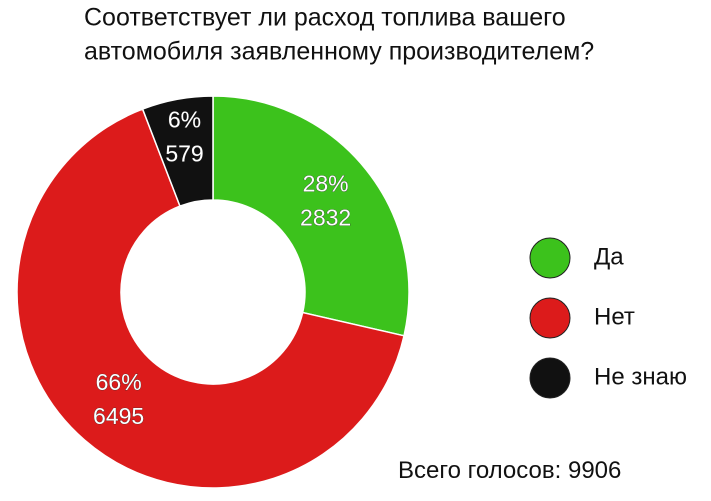  I want to click on legend-label: Не знаю, so click(640, 376).